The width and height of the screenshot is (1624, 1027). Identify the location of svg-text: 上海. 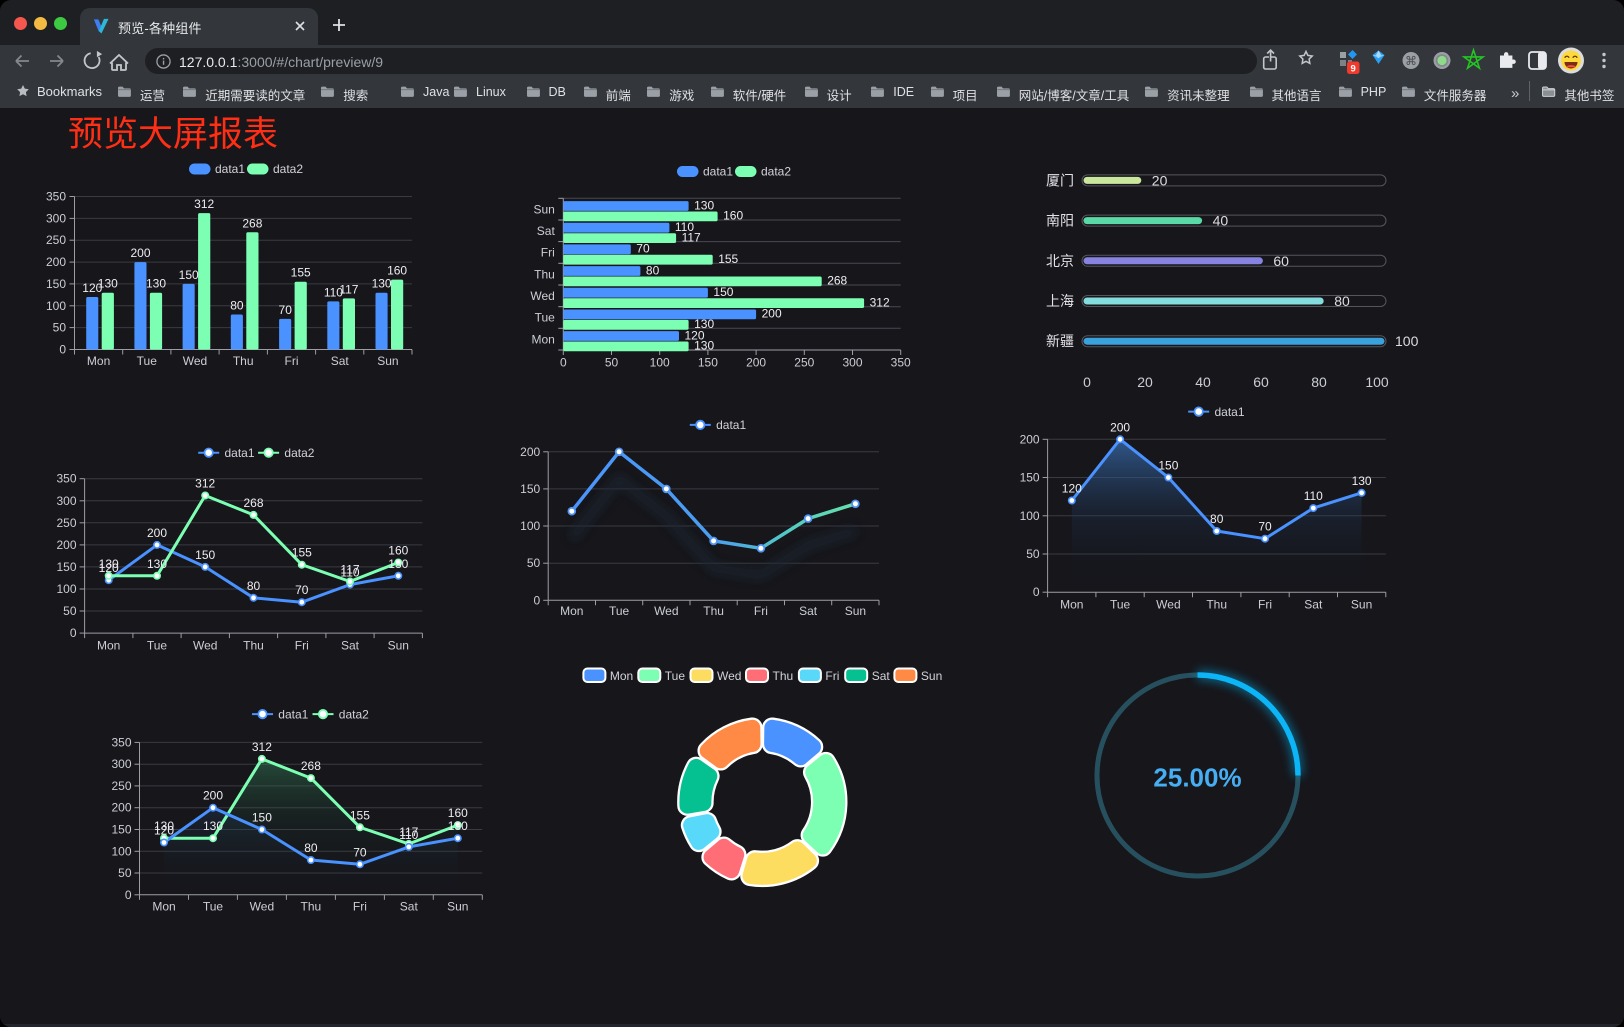
(1060, 301).